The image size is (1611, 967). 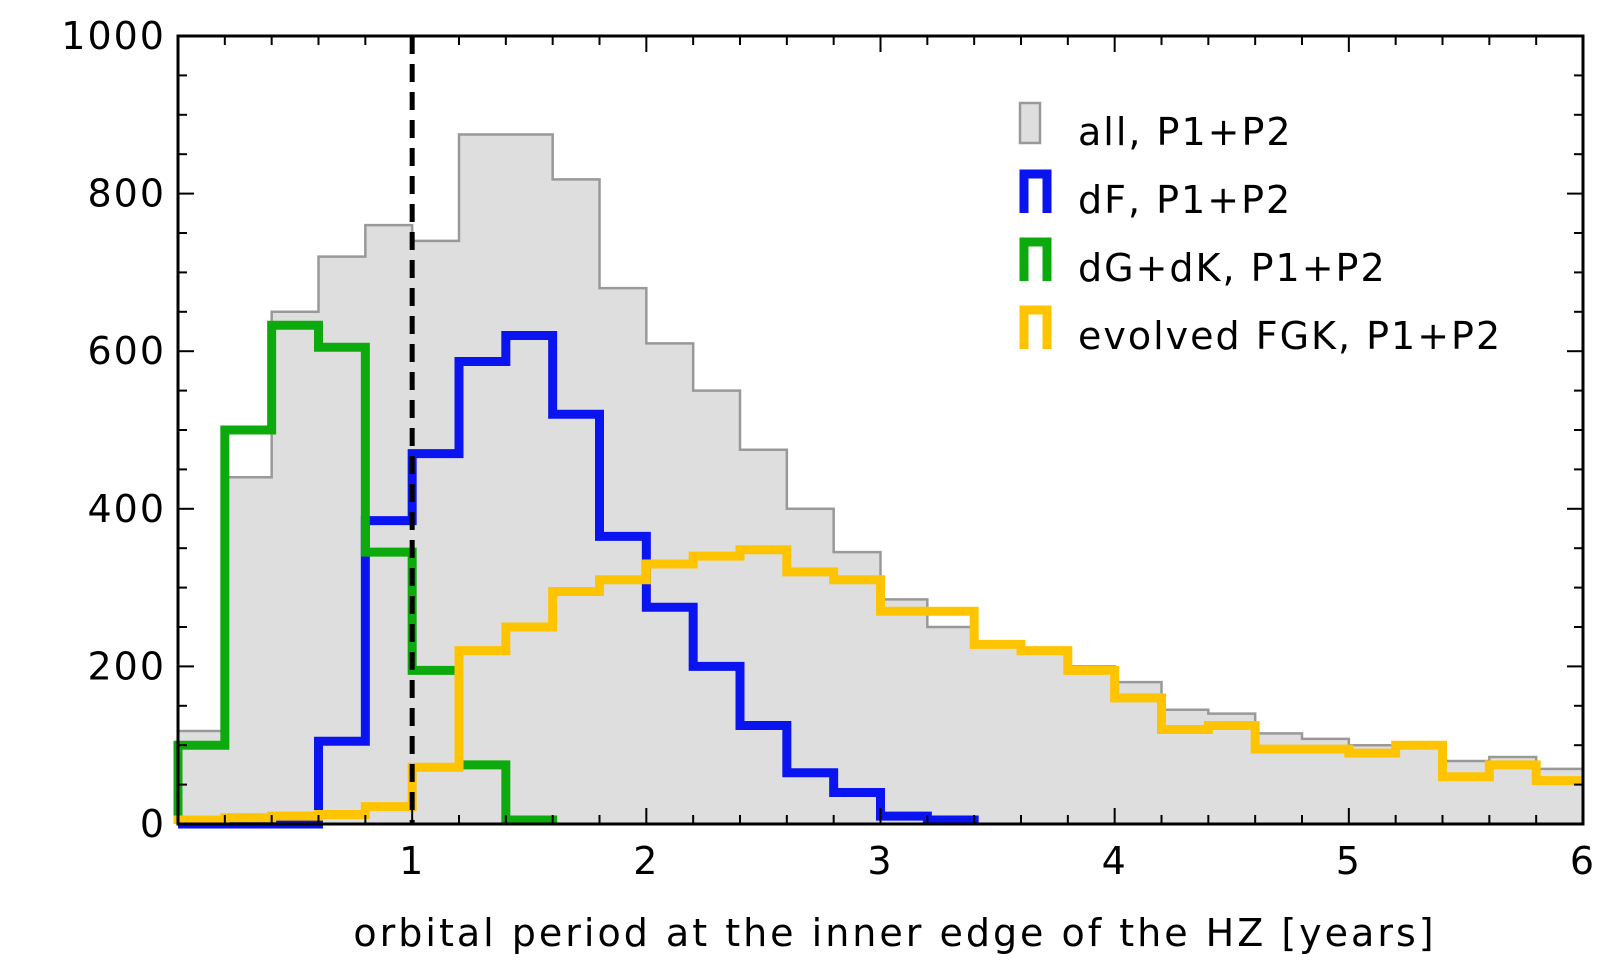 I want to click on y-tick-label: 1000, so click(x=113, y=36).